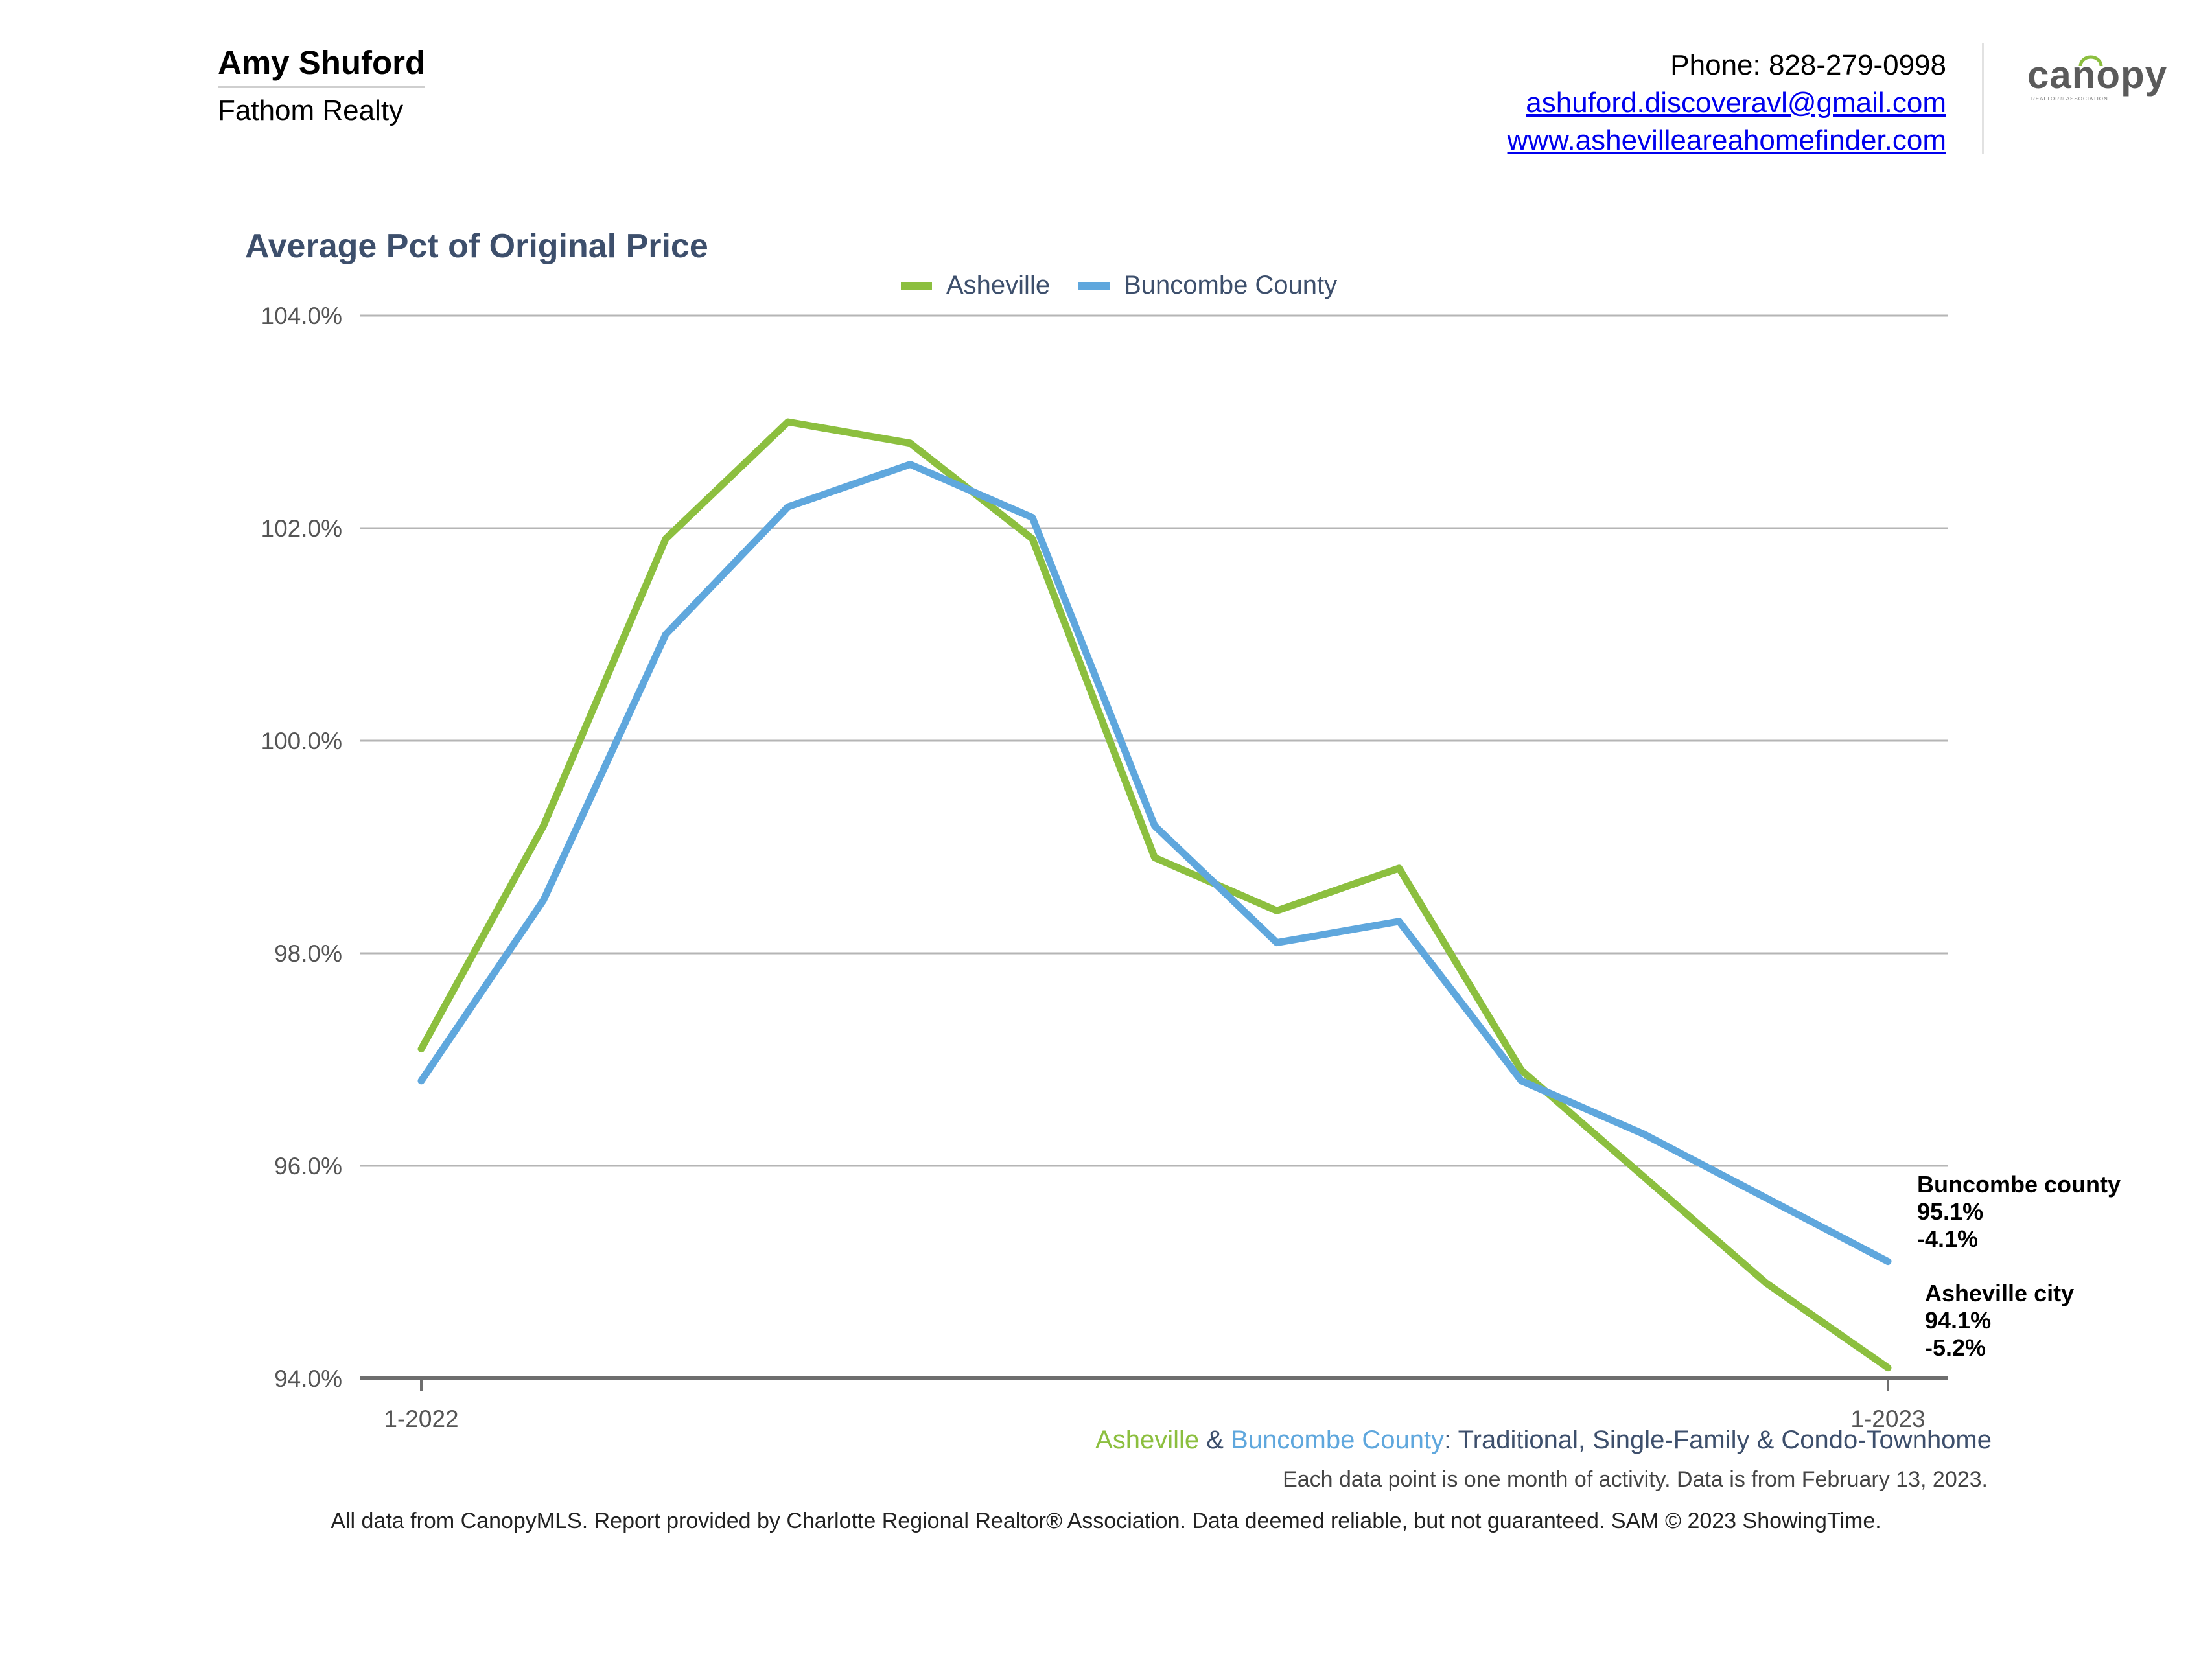 Image resolution: width=2212 pixels, height=1659 pixels. I want to click on chart-title: Average Pct of Original Price, so click(476, 246).